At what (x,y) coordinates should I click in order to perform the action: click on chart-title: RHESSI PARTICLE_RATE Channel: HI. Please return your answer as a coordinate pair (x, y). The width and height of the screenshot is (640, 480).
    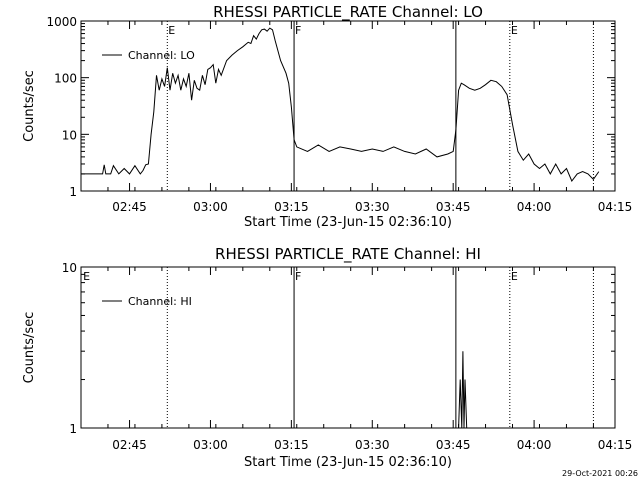
    Looking at the image, I should click on (348, 254).